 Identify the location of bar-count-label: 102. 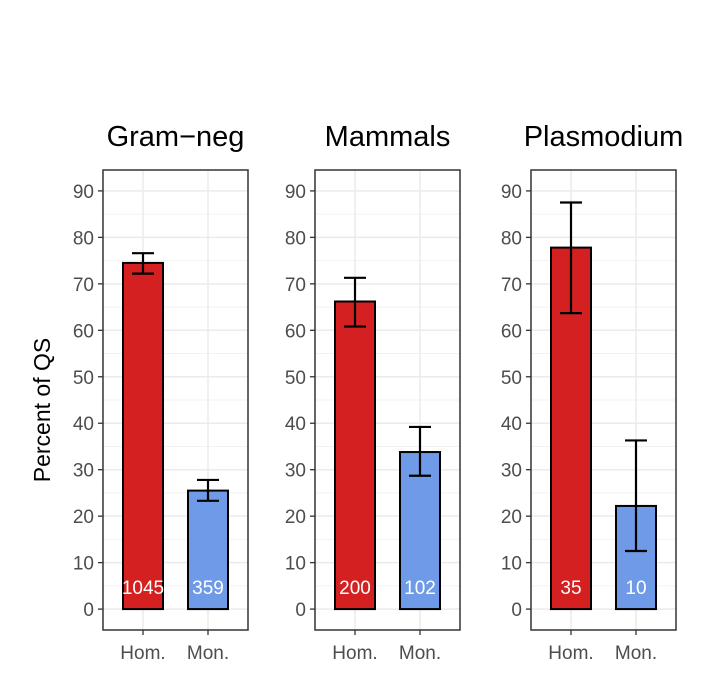
(420, 588).